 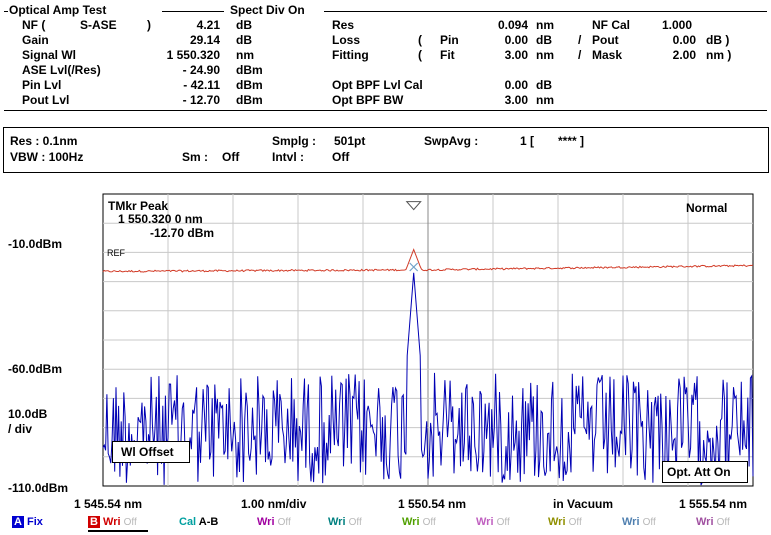 I want to click on nf-value: 4.21, so click(x=208, y=25).